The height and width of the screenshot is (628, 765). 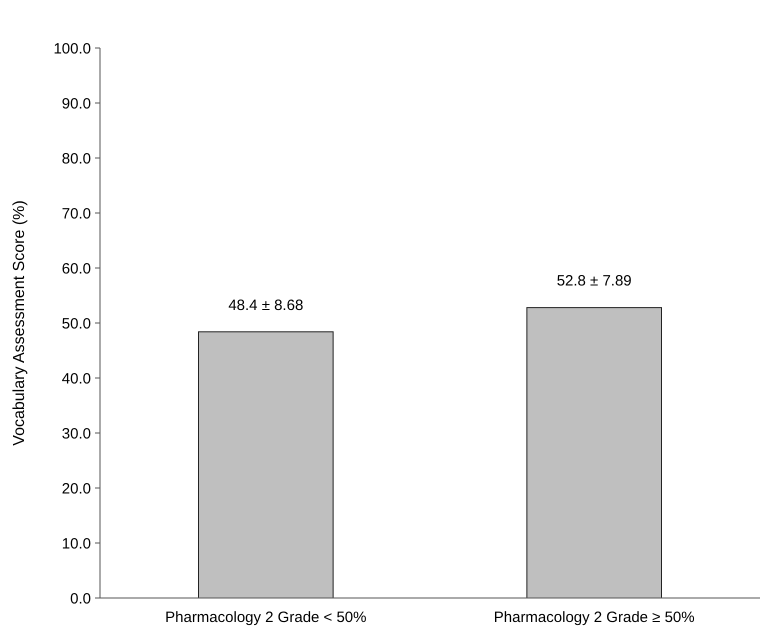 What do you see at coordinates (594, 281) in the screenshot?
I see `data-label: 52.8 ± 7.89` at bounding box center [594, 281].